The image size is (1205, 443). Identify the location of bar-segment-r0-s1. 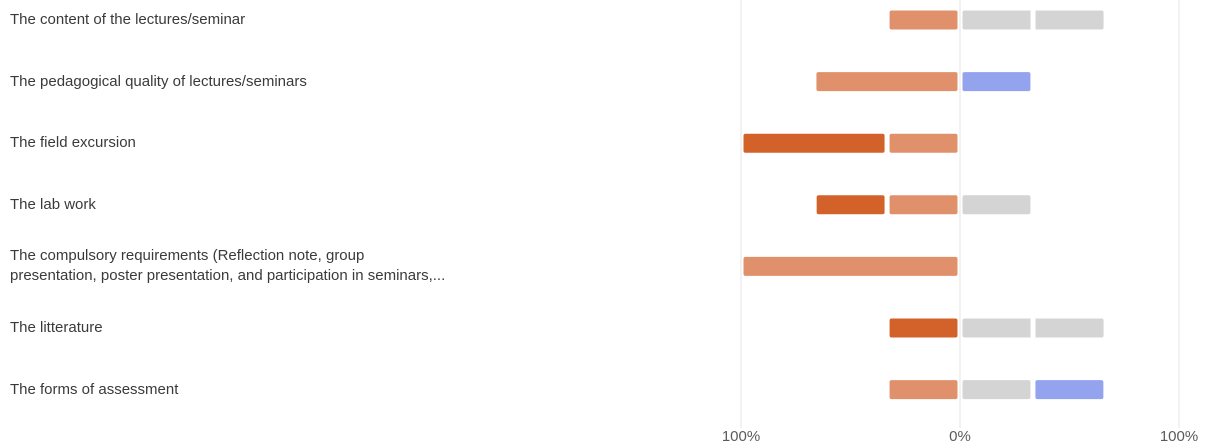
(923, 20).